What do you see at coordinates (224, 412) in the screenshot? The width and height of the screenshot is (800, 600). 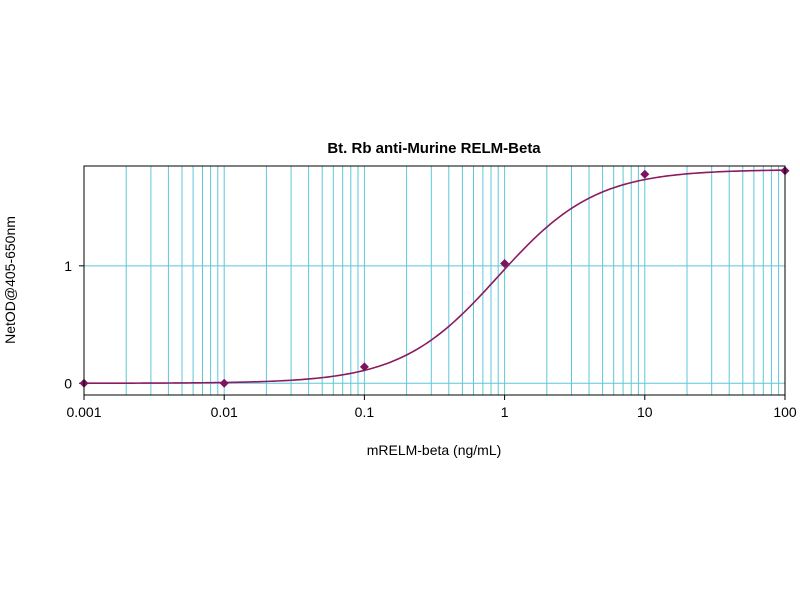 I see `x-tick-label: 0.01` at bounding box center [224, 412].